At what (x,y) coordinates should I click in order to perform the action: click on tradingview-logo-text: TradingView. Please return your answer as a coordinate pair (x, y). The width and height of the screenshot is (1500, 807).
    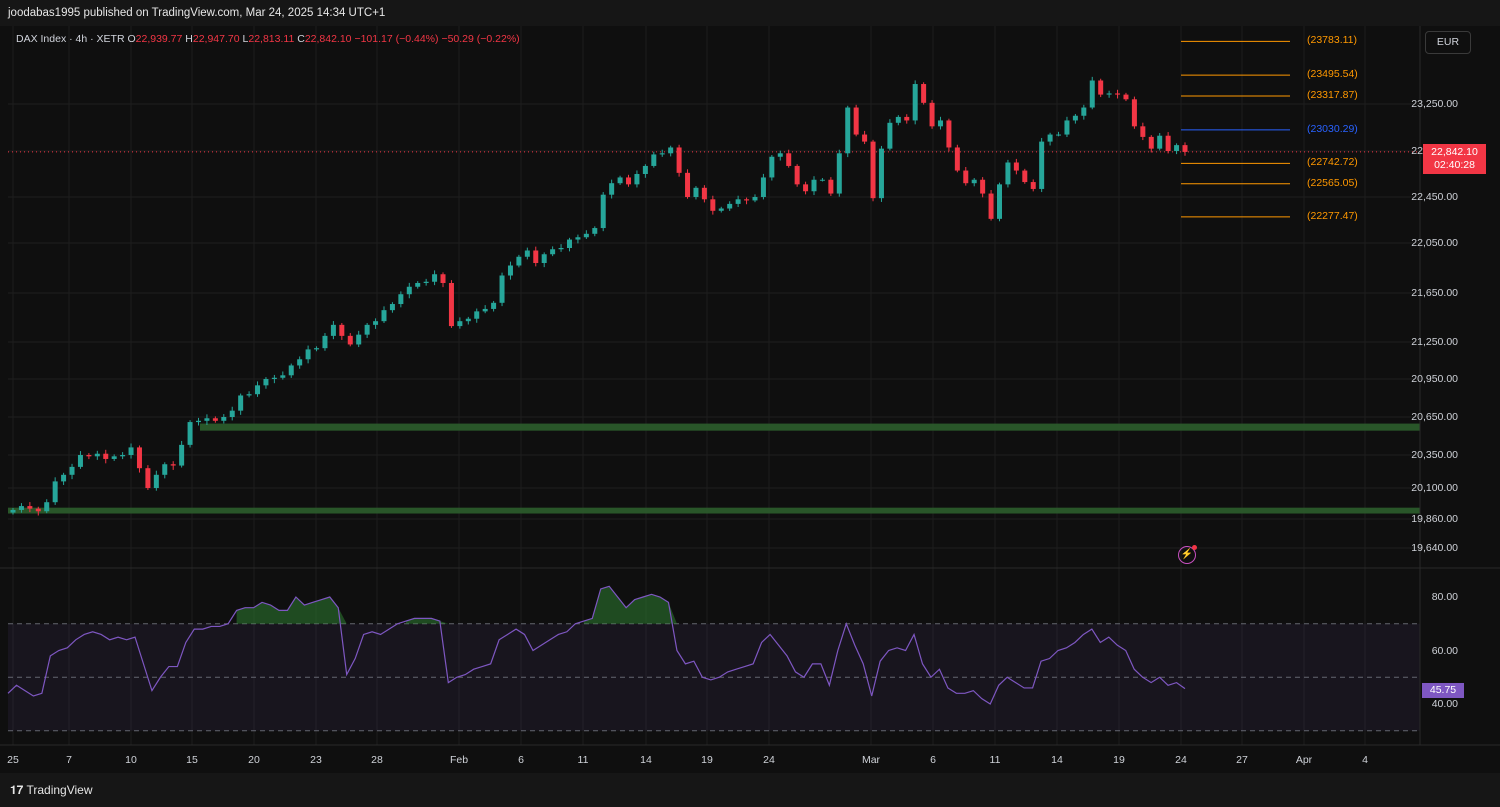
    Looking at the image, I should click on (59, 790).